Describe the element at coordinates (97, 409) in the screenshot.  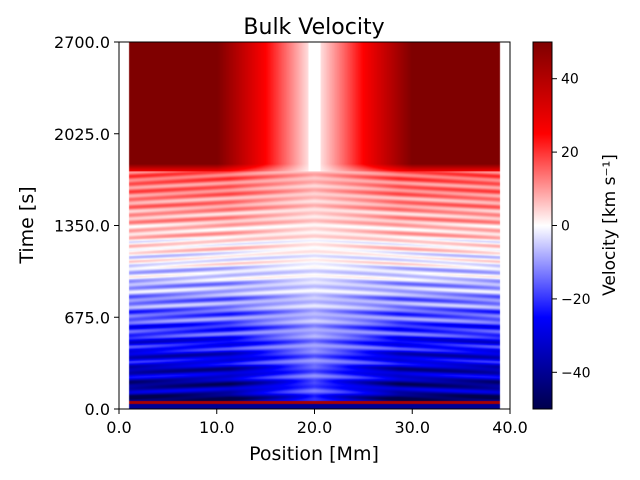
I see `y-tick-label: 0.0` at that location.